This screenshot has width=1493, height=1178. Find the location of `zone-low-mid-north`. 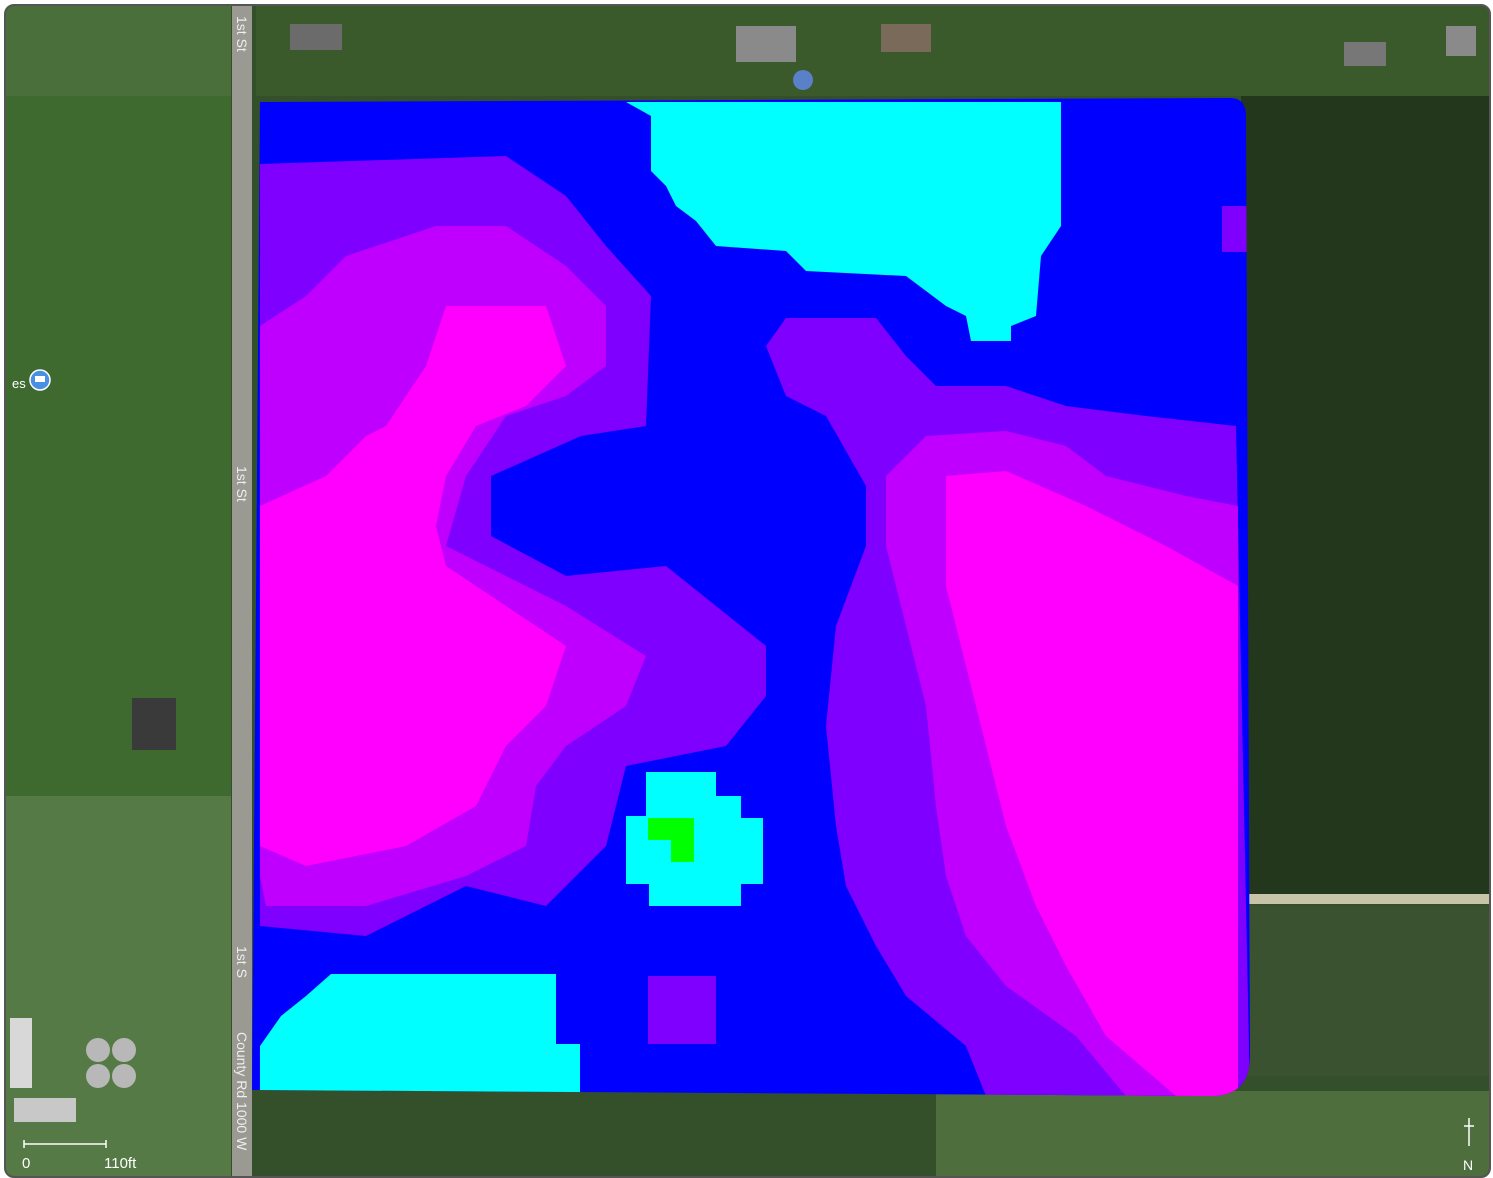

zone-low-mid-north is located at coordinates (843, 221).